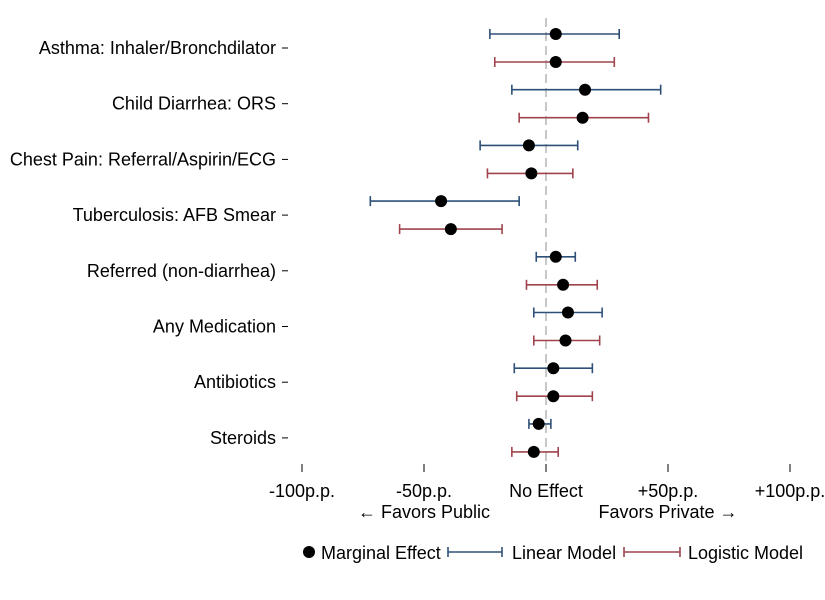 Image resolution: width=825 pixels, height=600 pixels. What do you see at coordinates (475, 552) in the screenshot?
I see `legend-marker-linear` at bounding box center [475, 552].